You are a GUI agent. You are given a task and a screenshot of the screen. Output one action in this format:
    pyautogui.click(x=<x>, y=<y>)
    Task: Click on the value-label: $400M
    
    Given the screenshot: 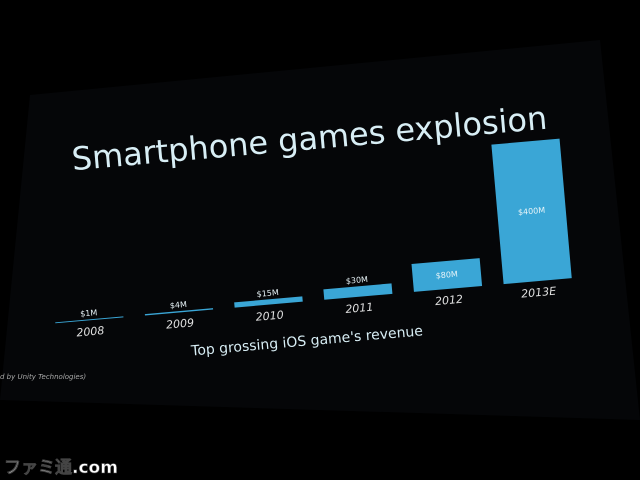 What is the action you would take?
    pyautogui.click(x=532, y=211)
    